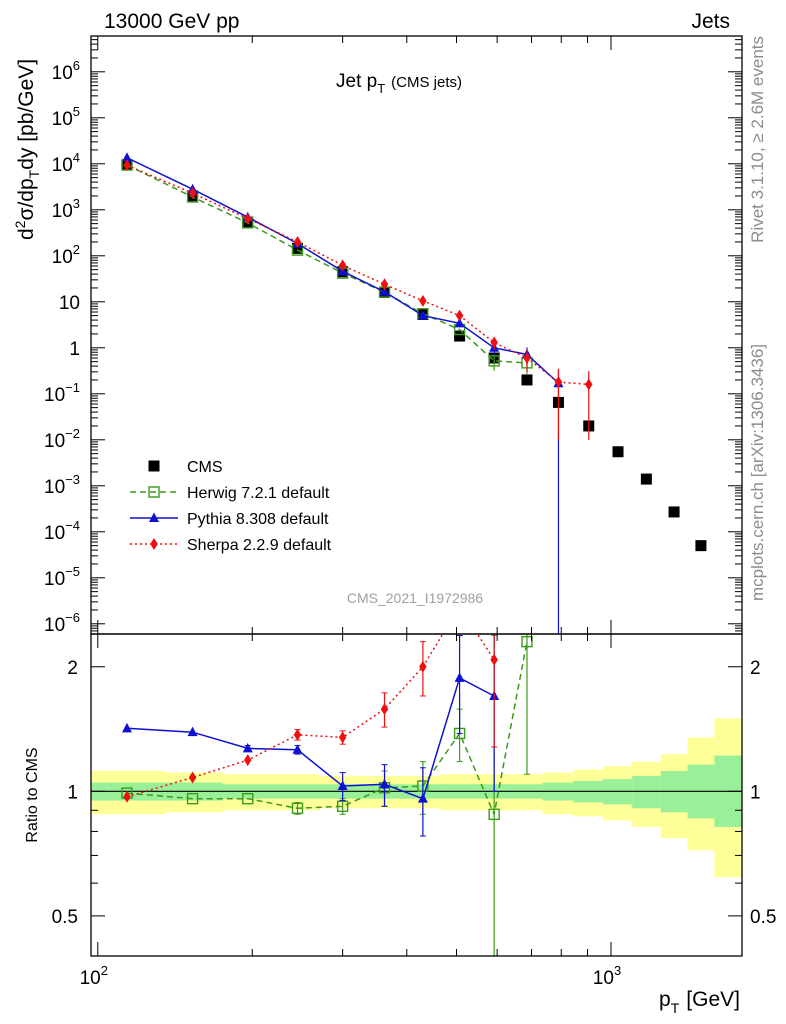  Describe the element at coordinates (171, 21) in the screenshot. I see `header-energy: 13000 GeV pp` at that location.